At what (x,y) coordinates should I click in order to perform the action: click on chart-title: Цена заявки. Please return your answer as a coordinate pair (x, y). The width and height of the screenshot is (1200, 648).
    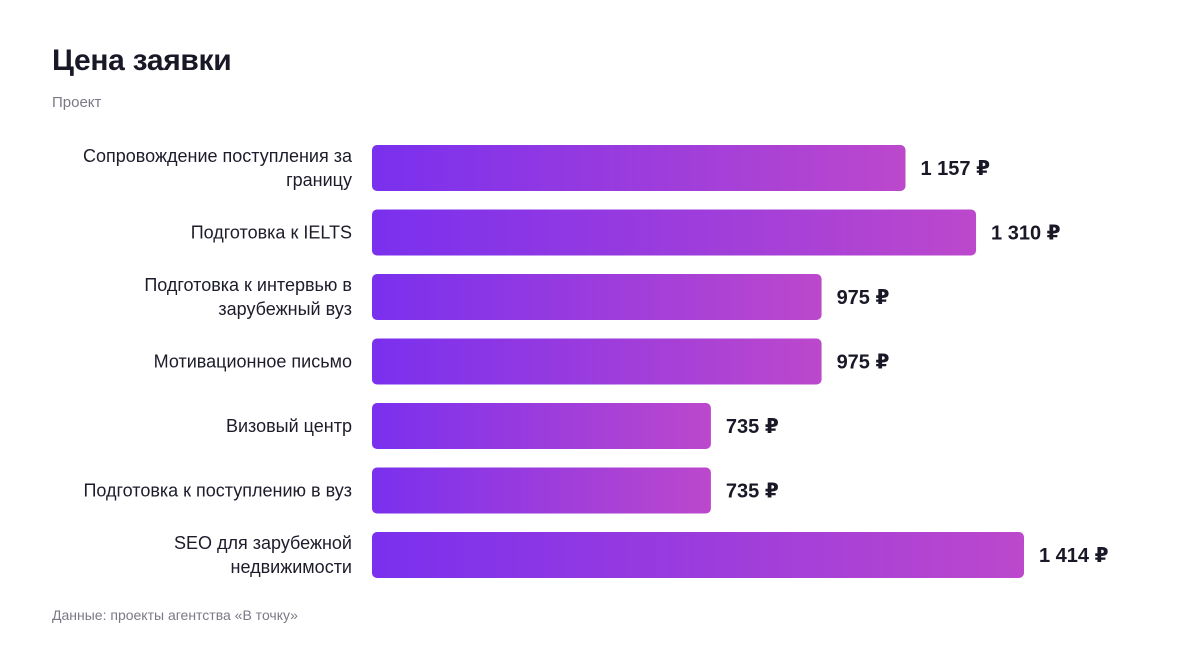
    Looking at the image, I should click on (142, 60).